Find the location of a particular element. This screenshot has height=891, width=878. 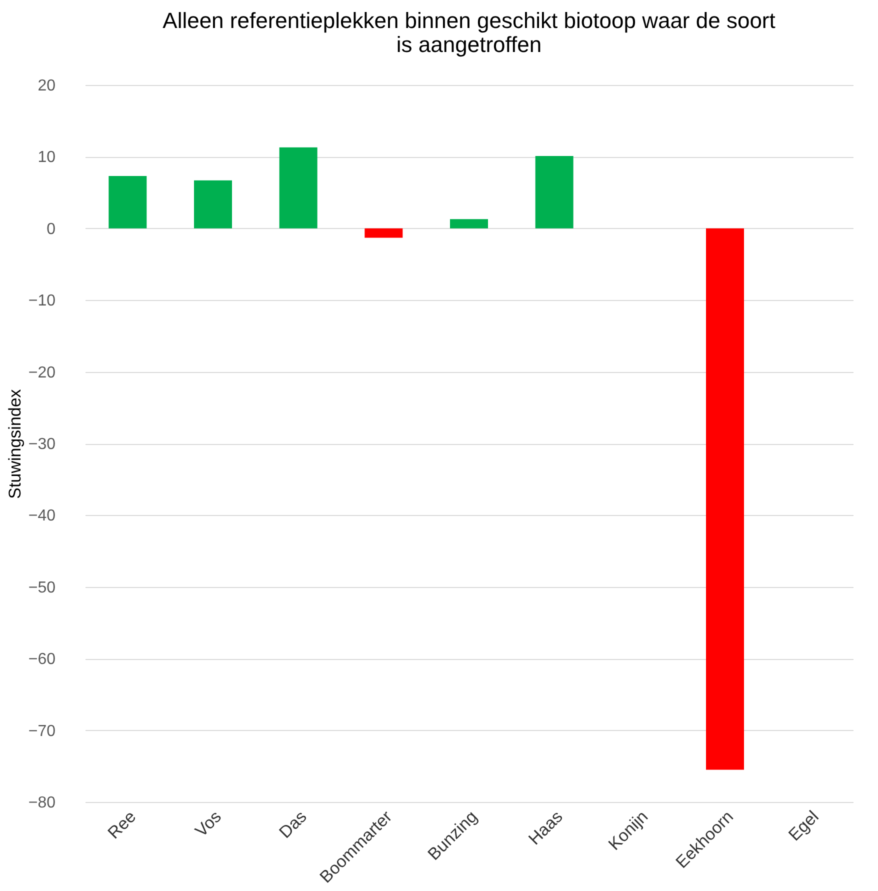

y-tick-label: −40 is located at coordinates (42, 516).